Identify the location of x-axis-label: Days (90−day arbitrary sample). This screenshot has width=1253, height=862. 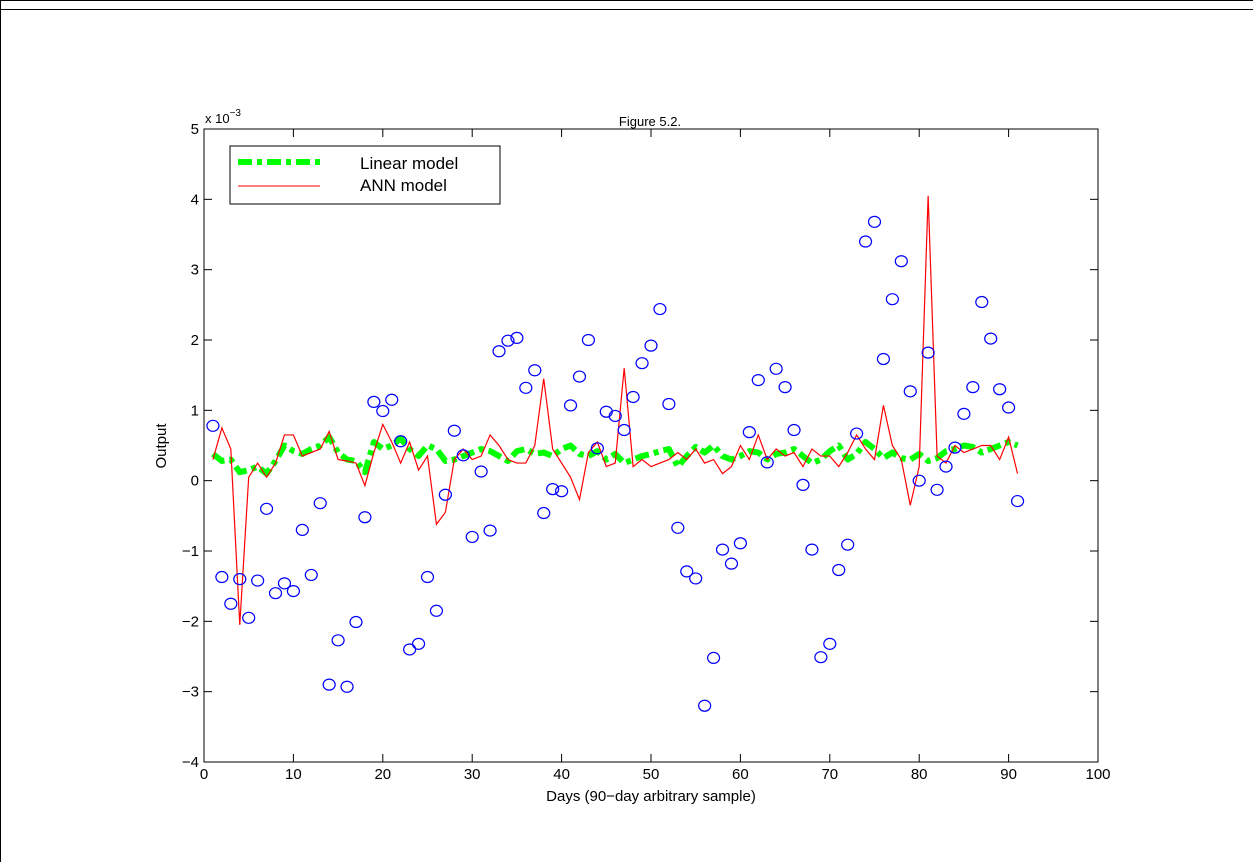
(651, 796).